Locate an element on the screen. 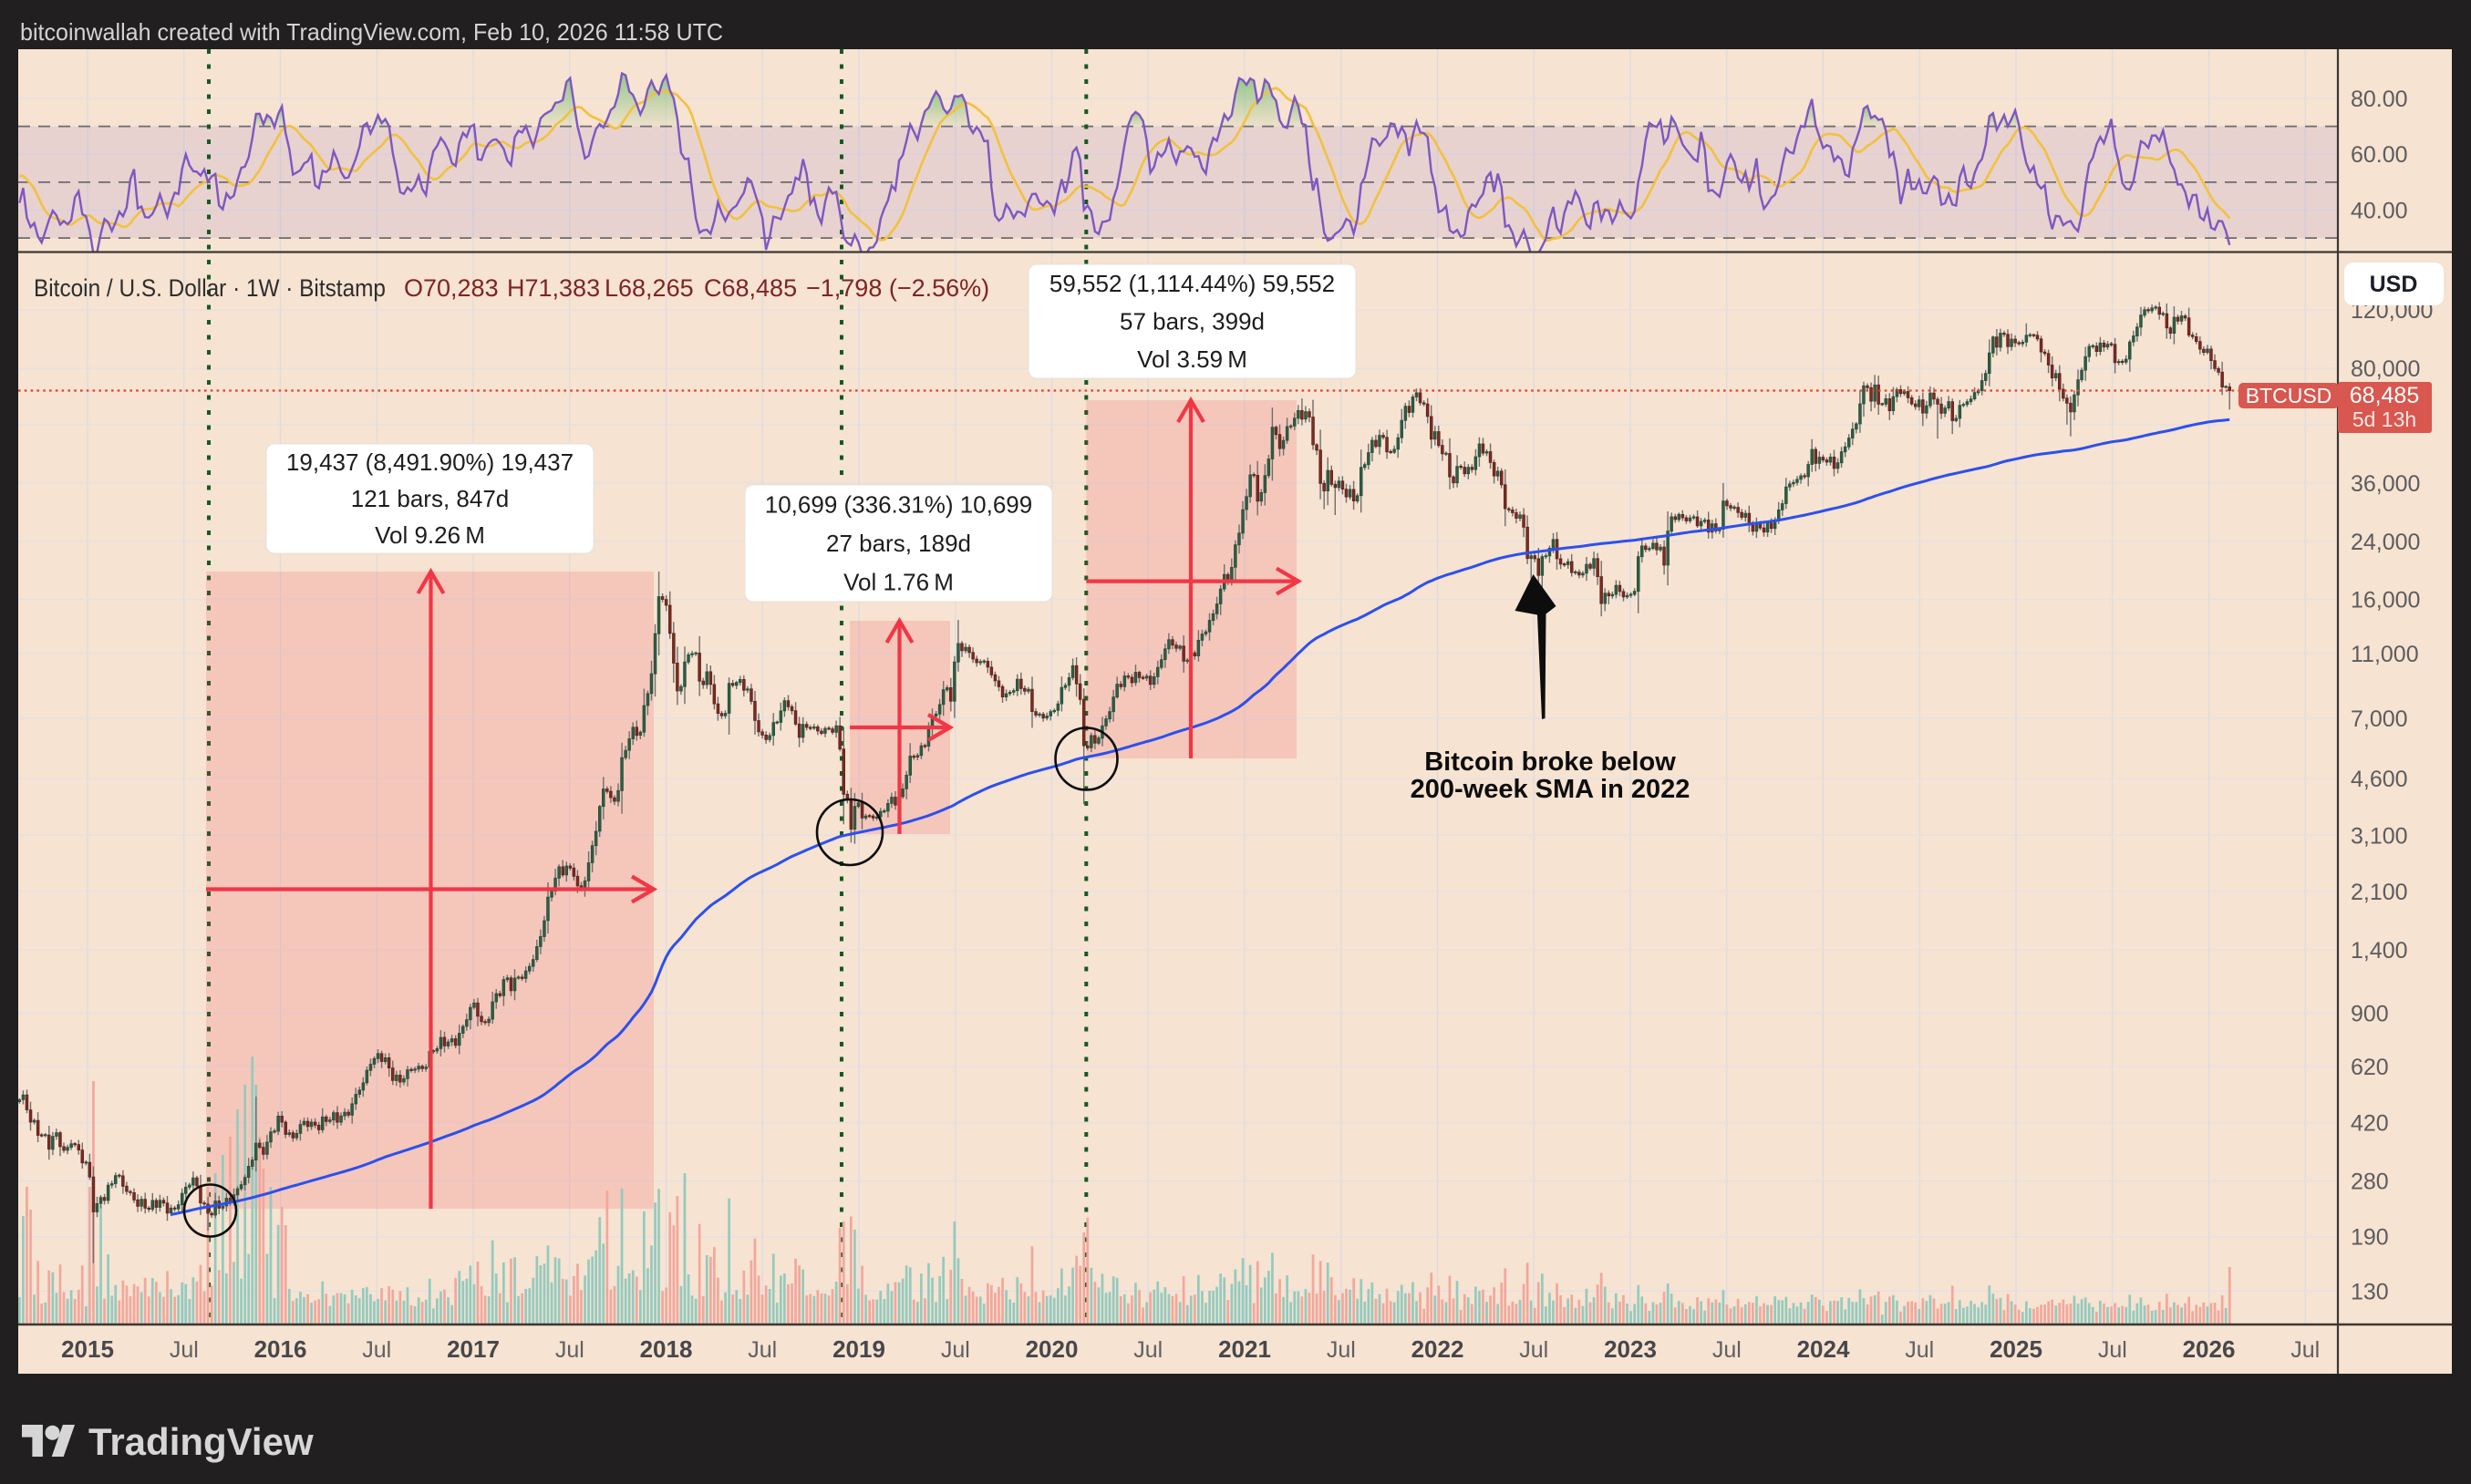 Image resolution: width=2471 pixels, height=1484 pixels. svg-text: 27 bars, 189d is located at coordinates (898, 543).